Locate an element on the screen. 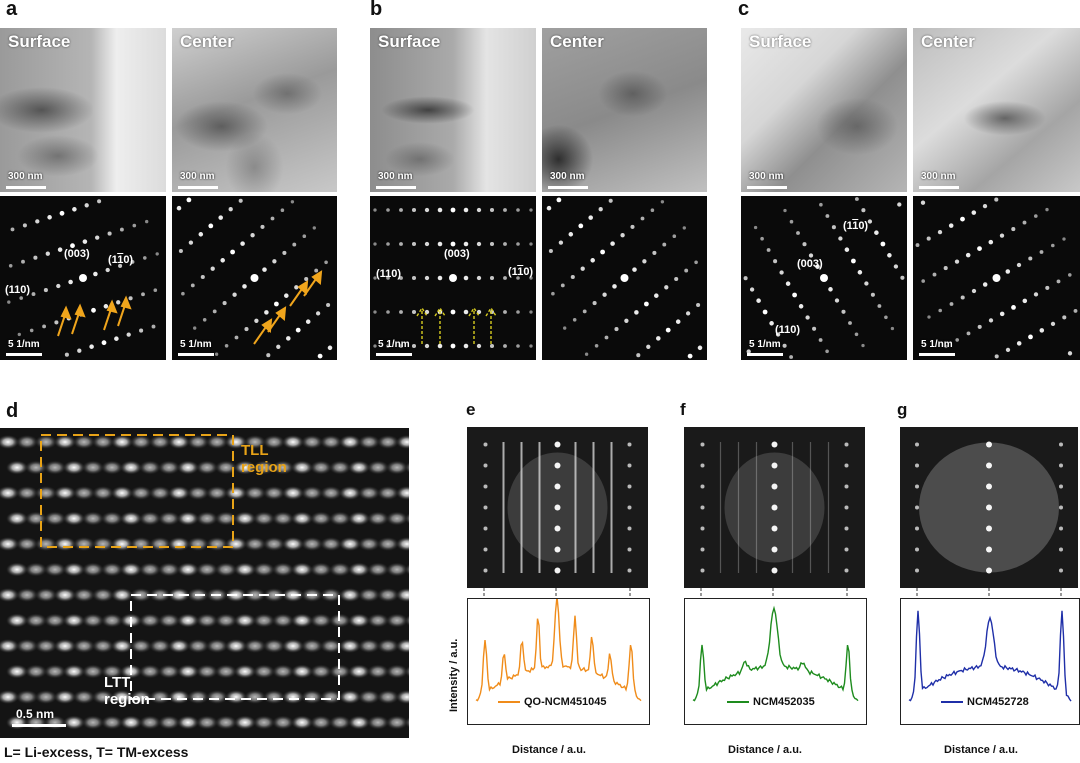 Image resolution: width=1080 pixels, height=763 pixels. legend-g: NCM452728 is located at coordinates (985, 702).